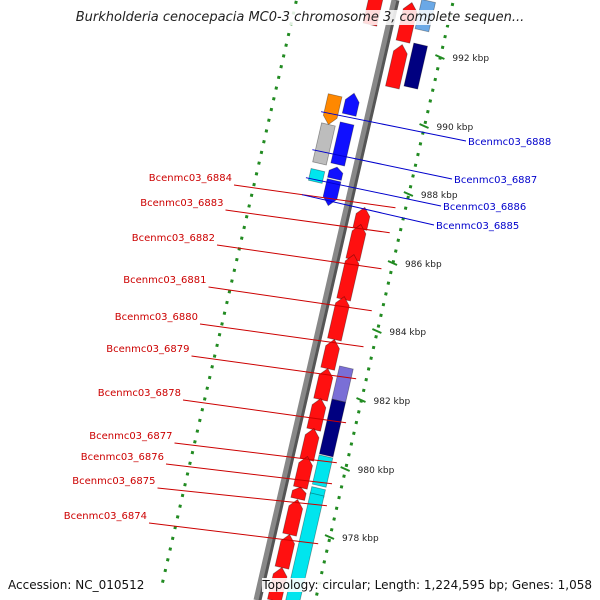  Describe the element at coordinates (455, 128) in the screenshot. I see `scale-tick-label: 990 kbp` at that location.